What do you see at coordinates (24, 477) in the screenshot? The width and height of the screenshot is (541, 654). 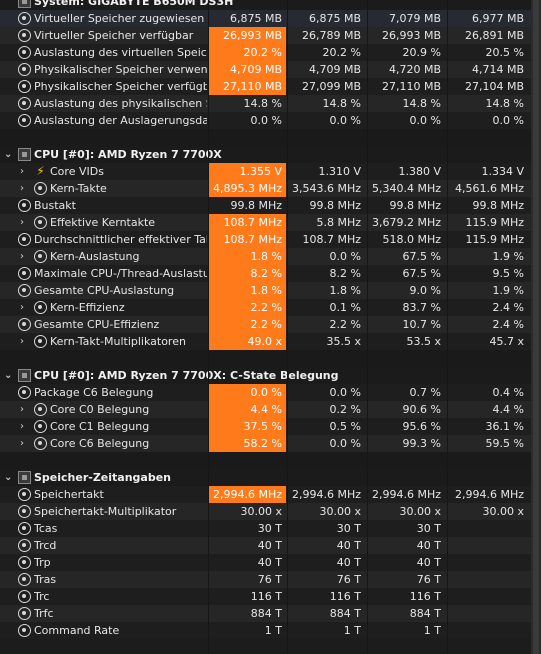 I see `memory-chip-icon` at bounding box center [24, 477].